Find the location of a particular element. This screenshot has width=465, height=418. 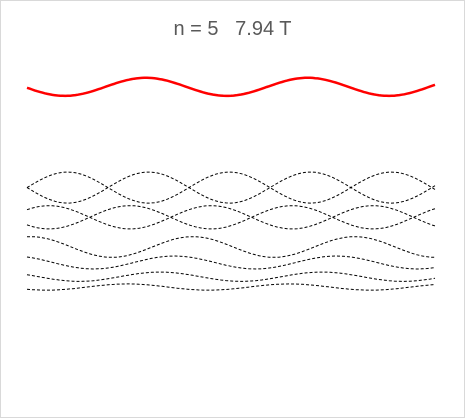

highlight-wave is located at coordinates (231, 87).